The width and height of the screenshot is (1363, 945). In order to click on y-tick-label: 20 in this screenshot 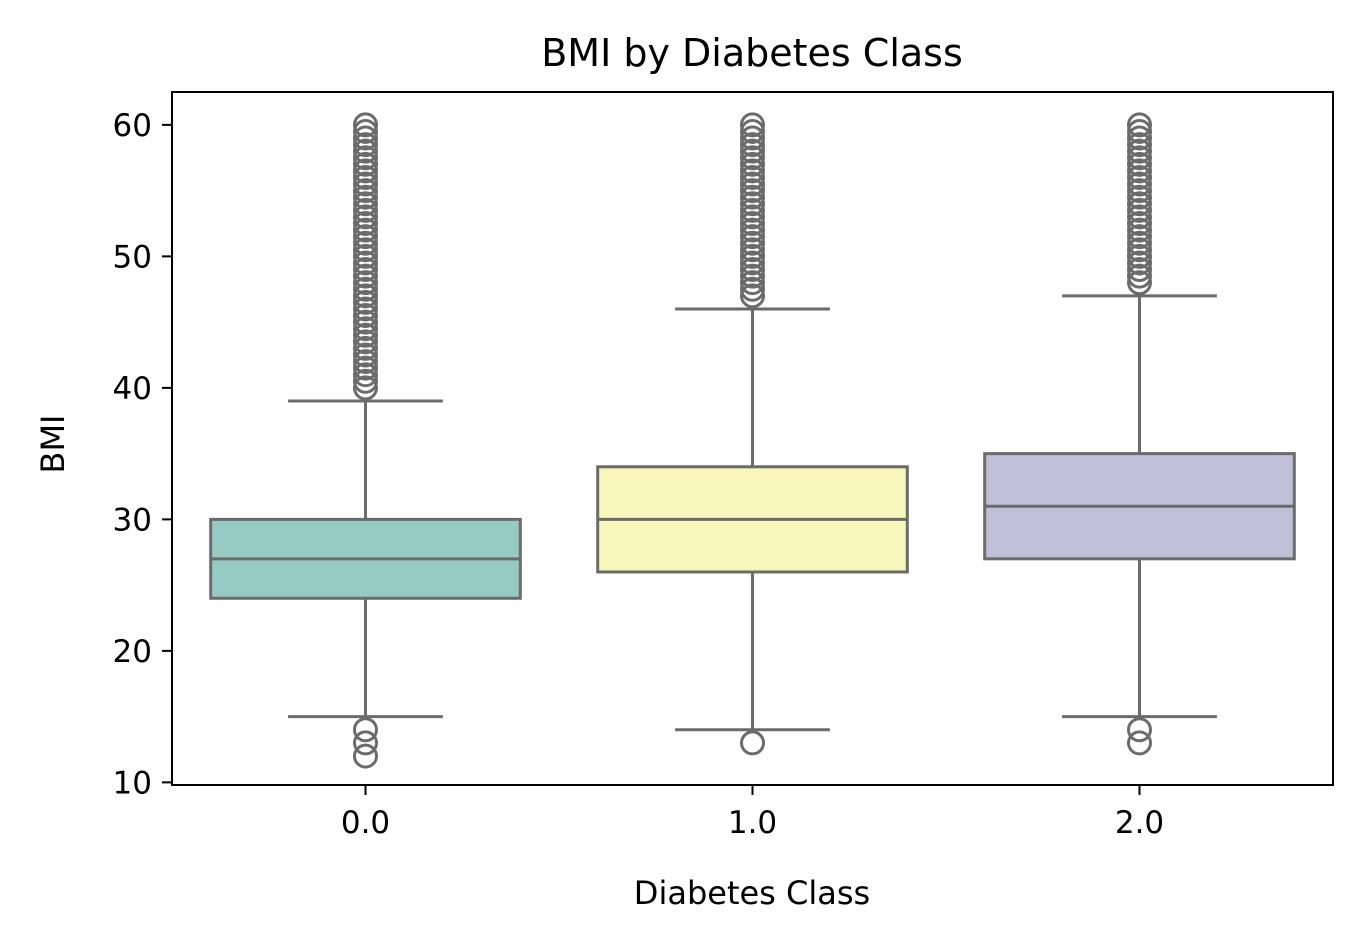, I will do `click(132, 652)`.